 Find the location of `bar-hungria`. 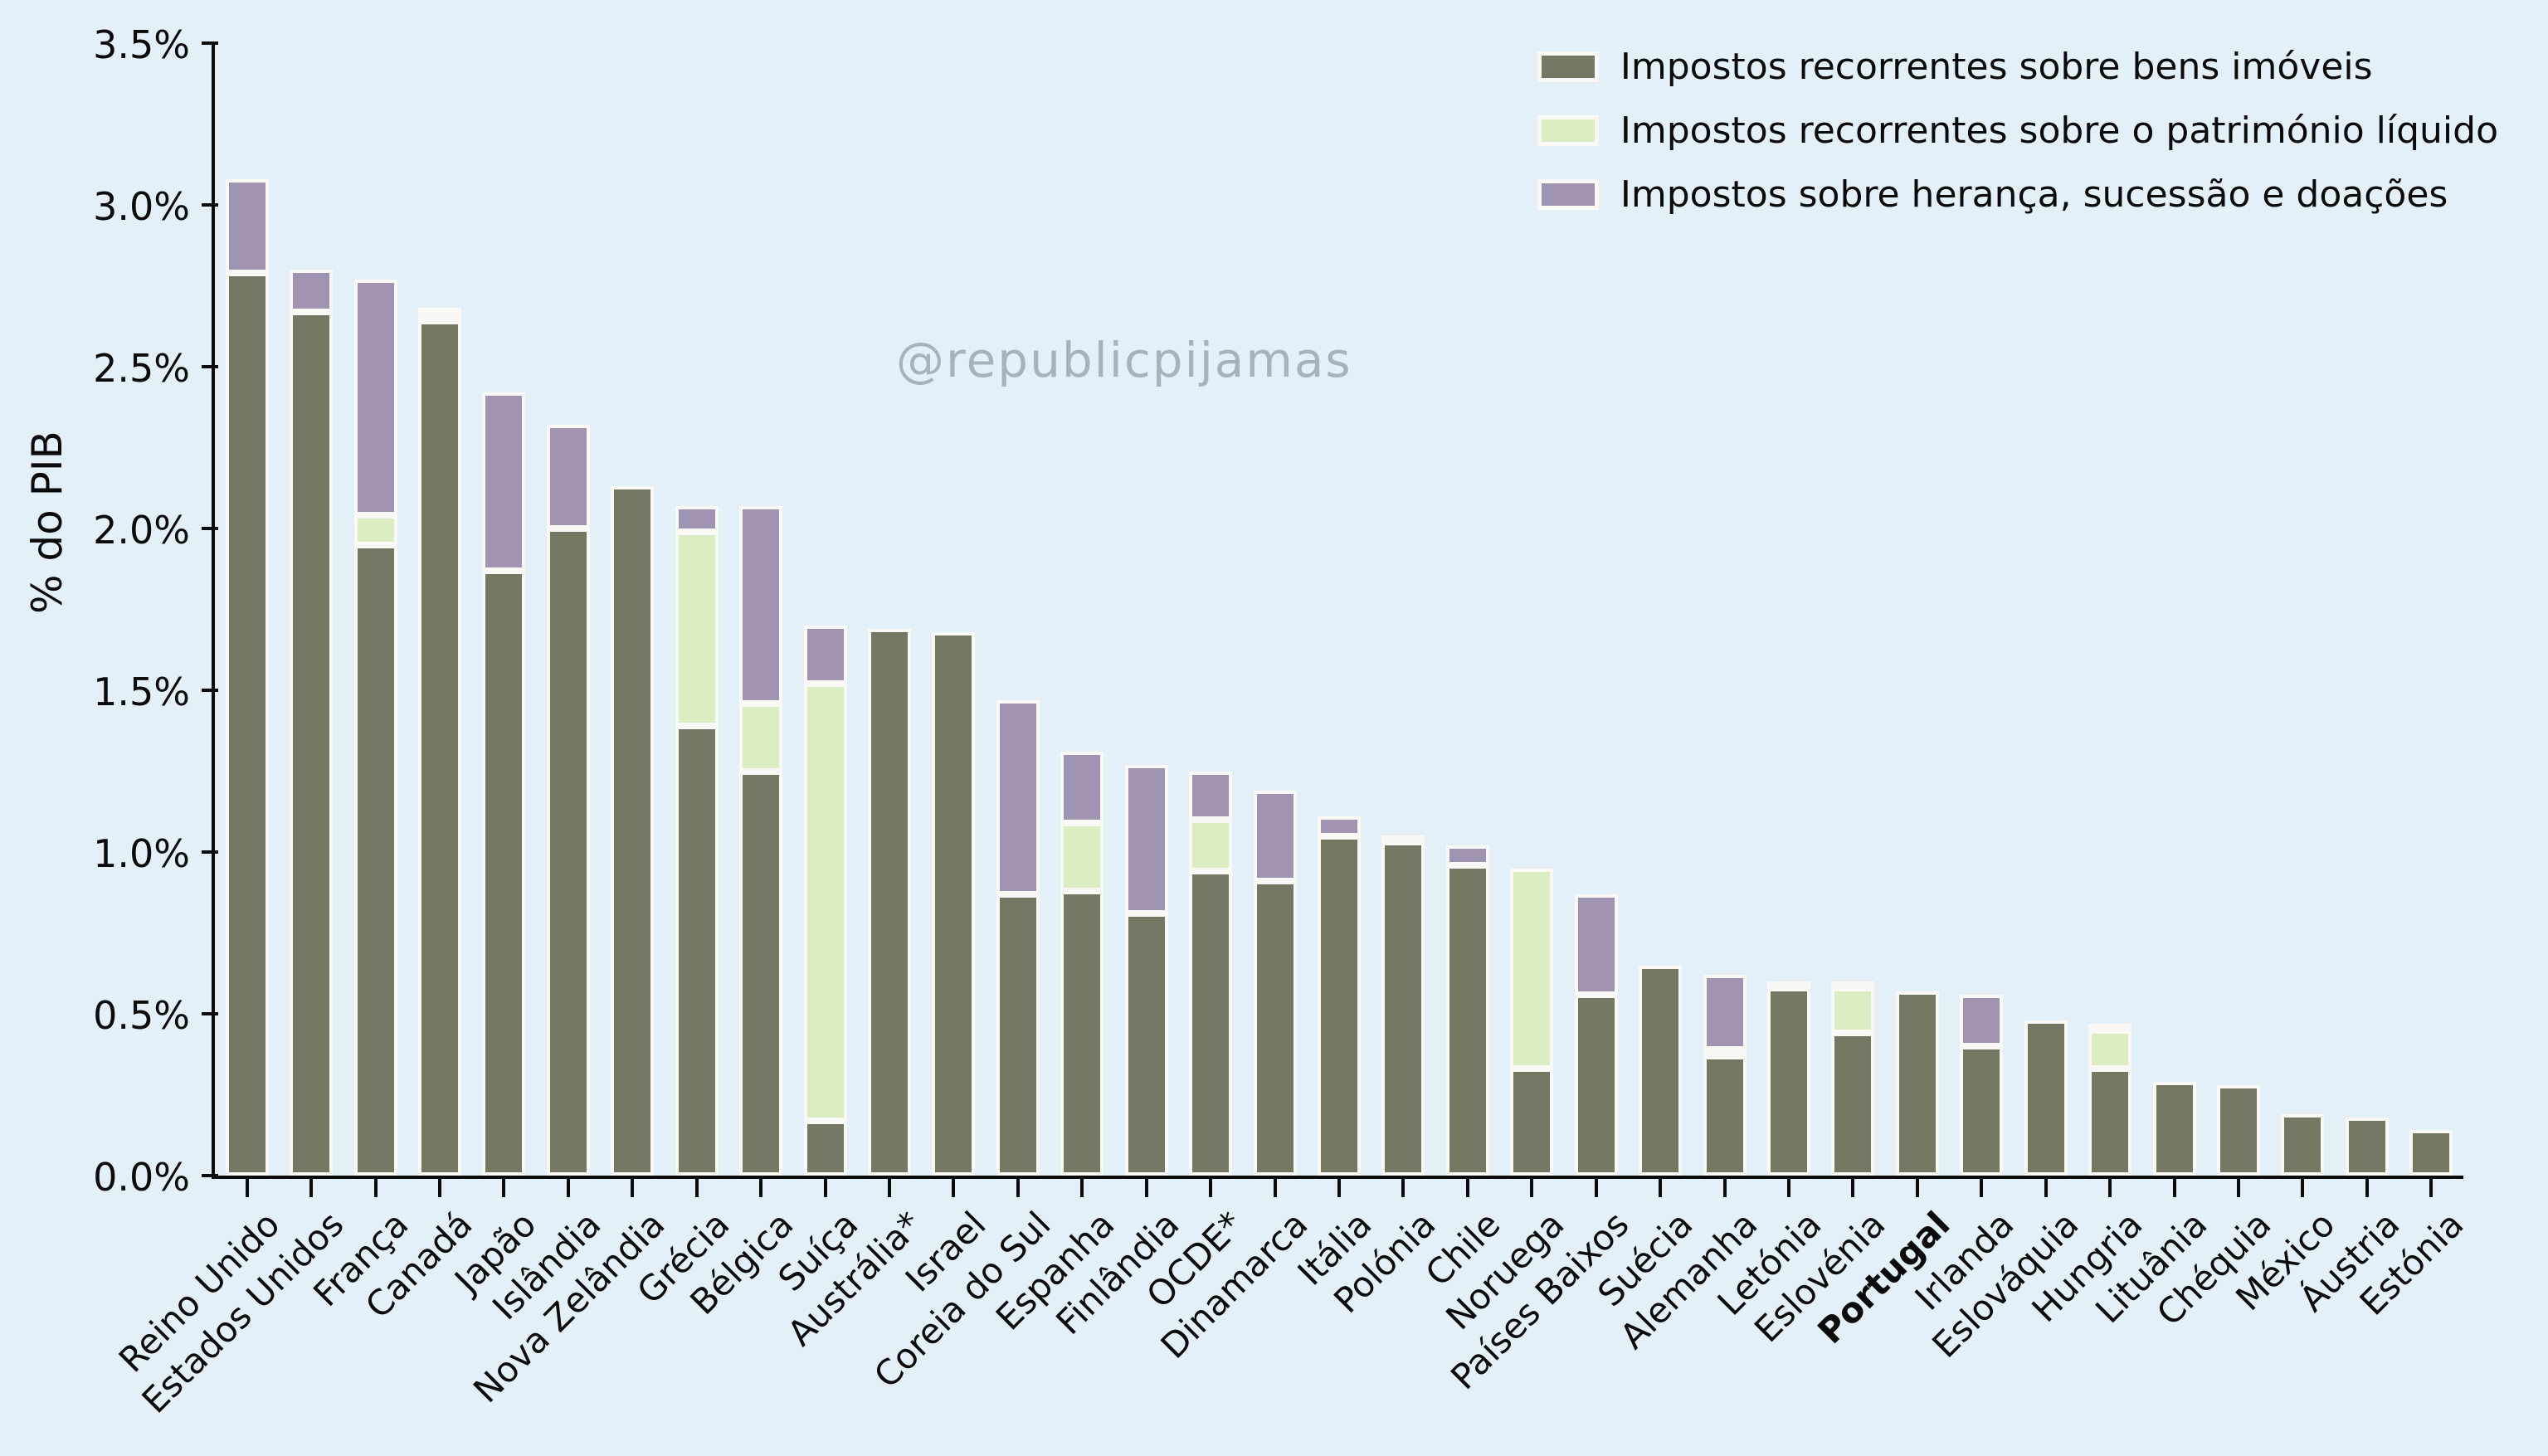

bar-hungria is located at coordinates (2110, 1099).